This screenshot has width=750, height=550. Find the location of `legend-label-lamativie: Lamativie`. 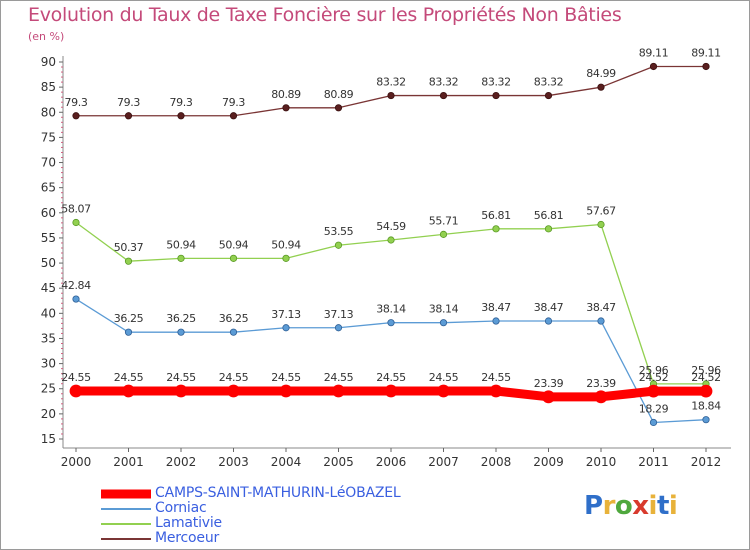

legend-label-lamativie: Lamativie is located at coordinates (188, 523).